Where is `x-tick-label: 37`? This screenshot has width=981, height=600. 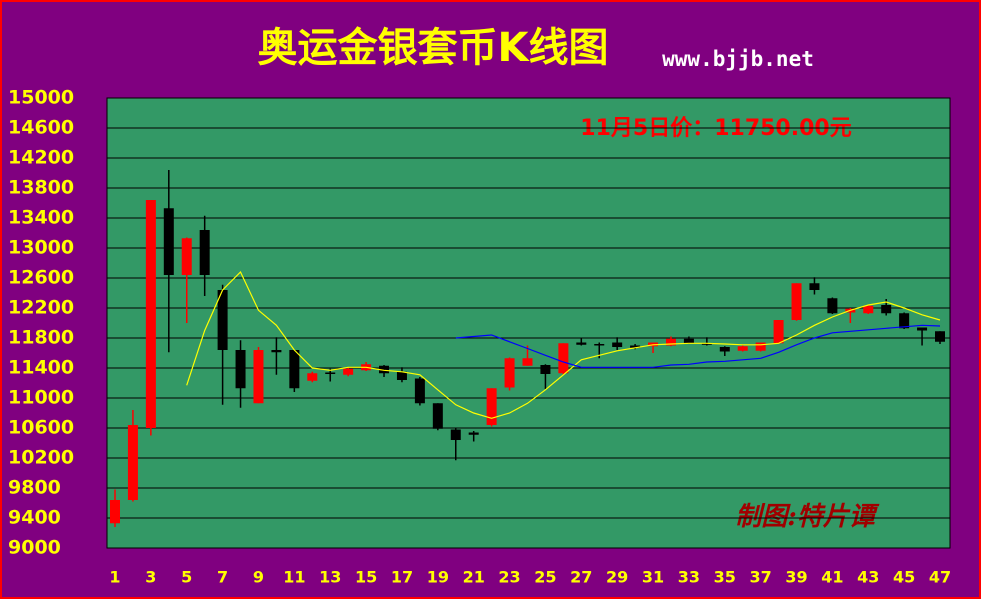
x-tick-label: 37 is located at coordinates (761, 577).